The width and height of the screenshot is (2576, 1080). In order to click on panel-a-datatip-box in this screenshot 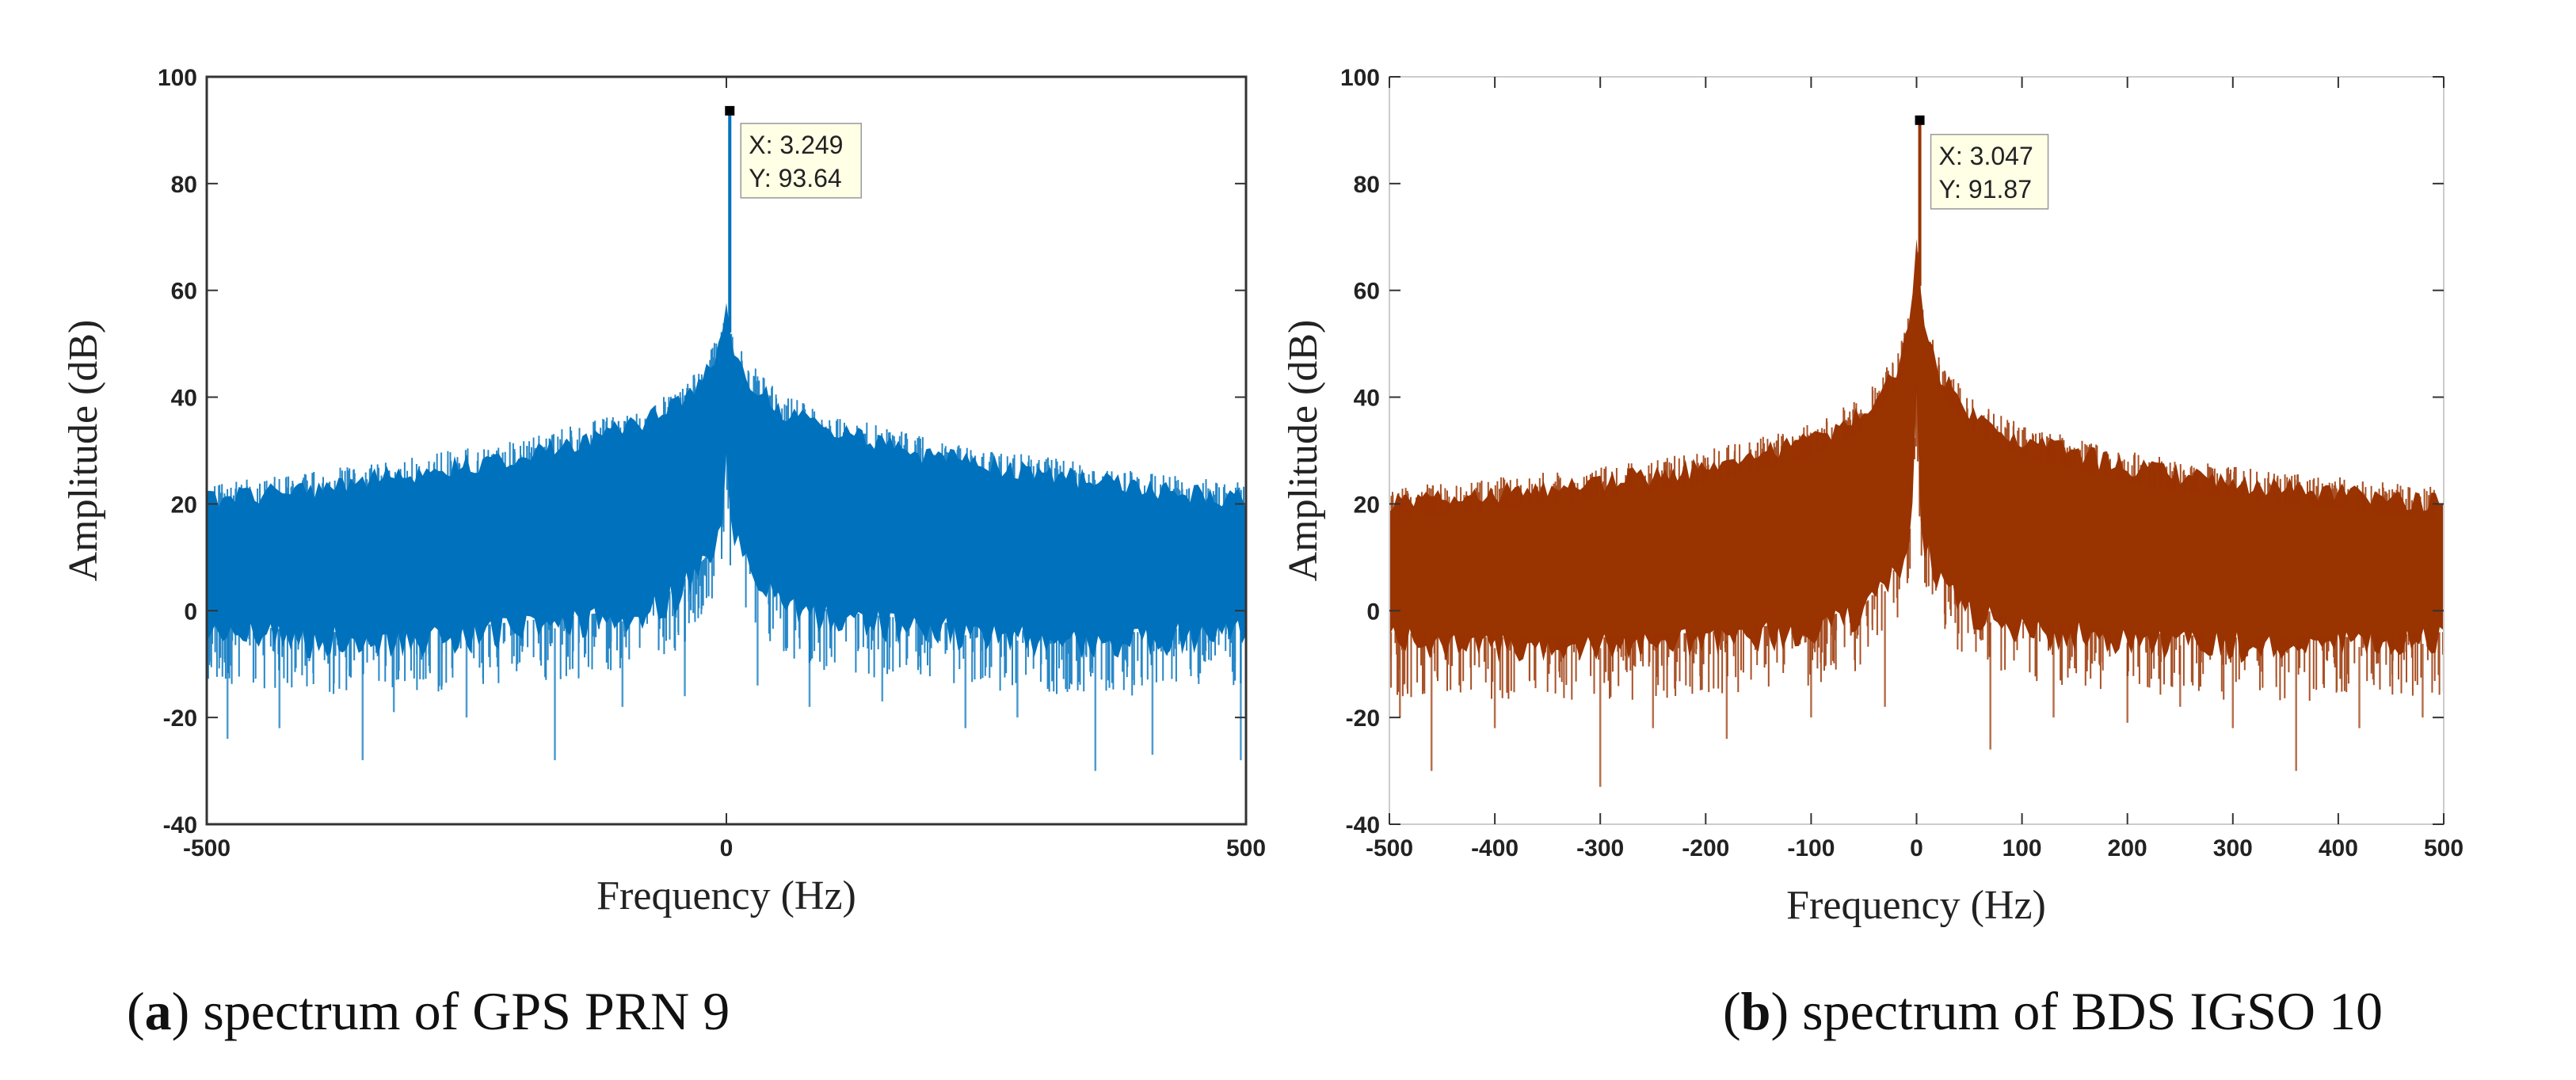, I will do `click(802, 161)`.